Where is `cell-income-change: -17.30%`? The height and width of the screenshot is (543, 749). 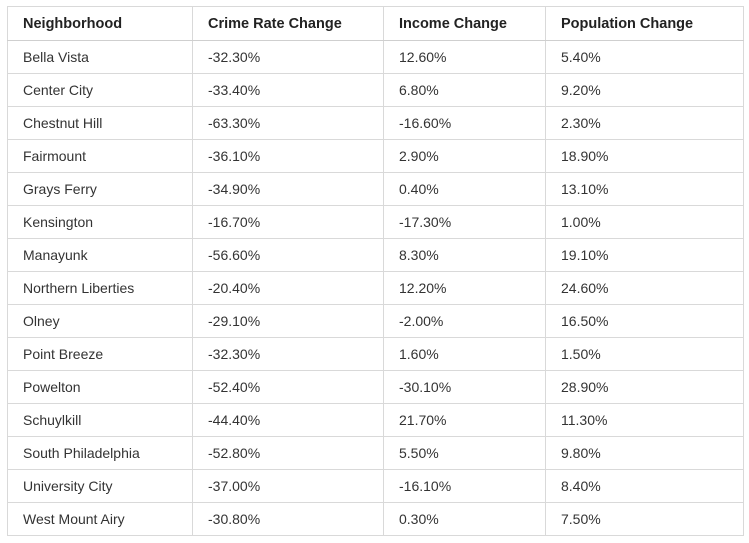
cell-income-change: -17.30% is located at coordinates (464, 222).